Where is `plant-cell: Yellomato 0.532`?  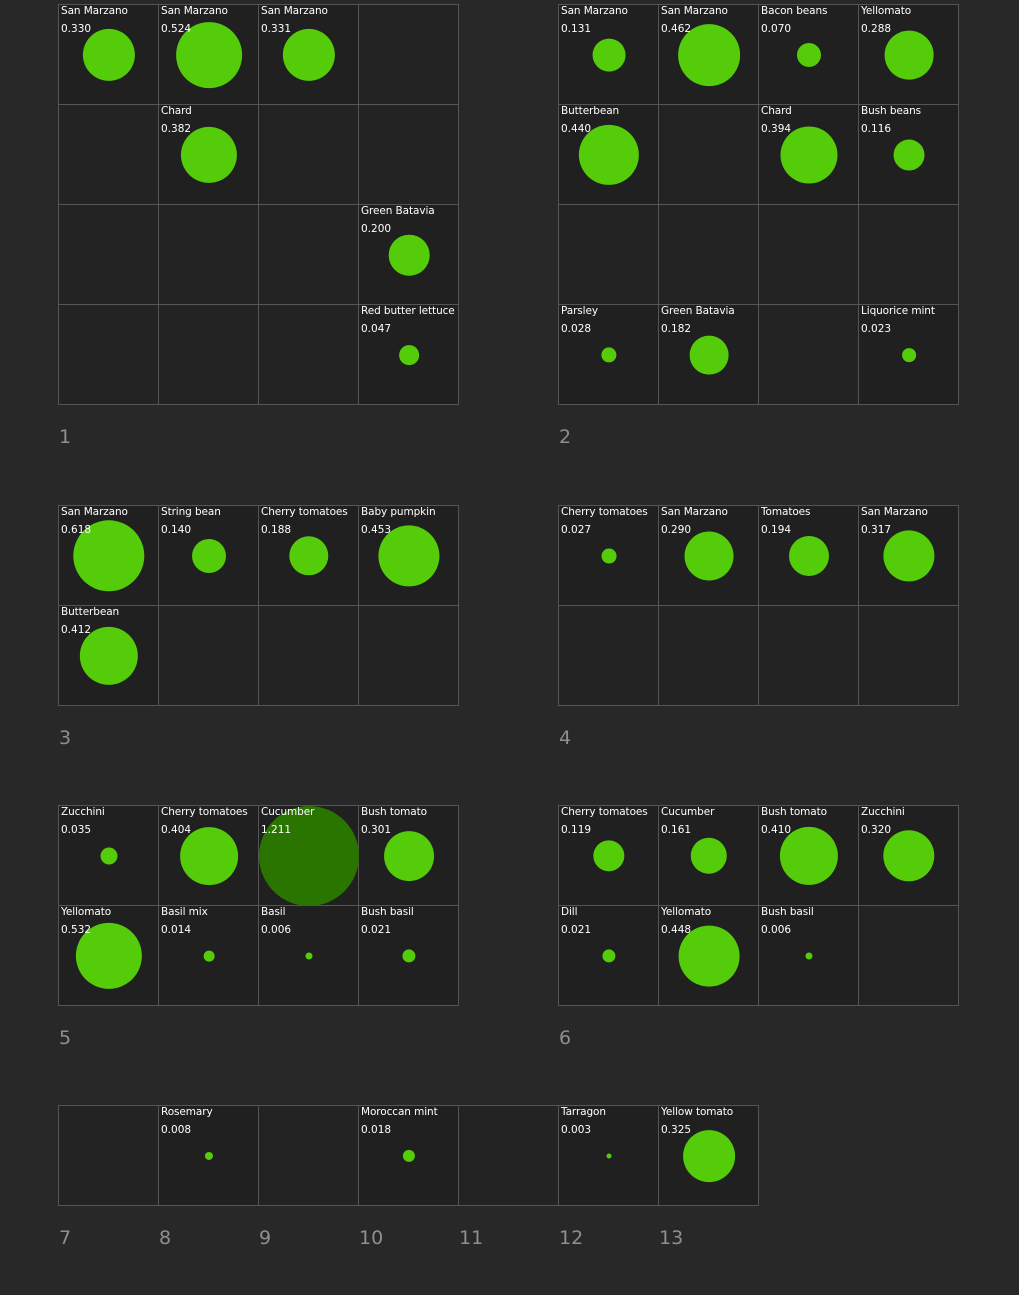
plant-cell: Yellomato 0.532 is located at coordinates (109, 956).